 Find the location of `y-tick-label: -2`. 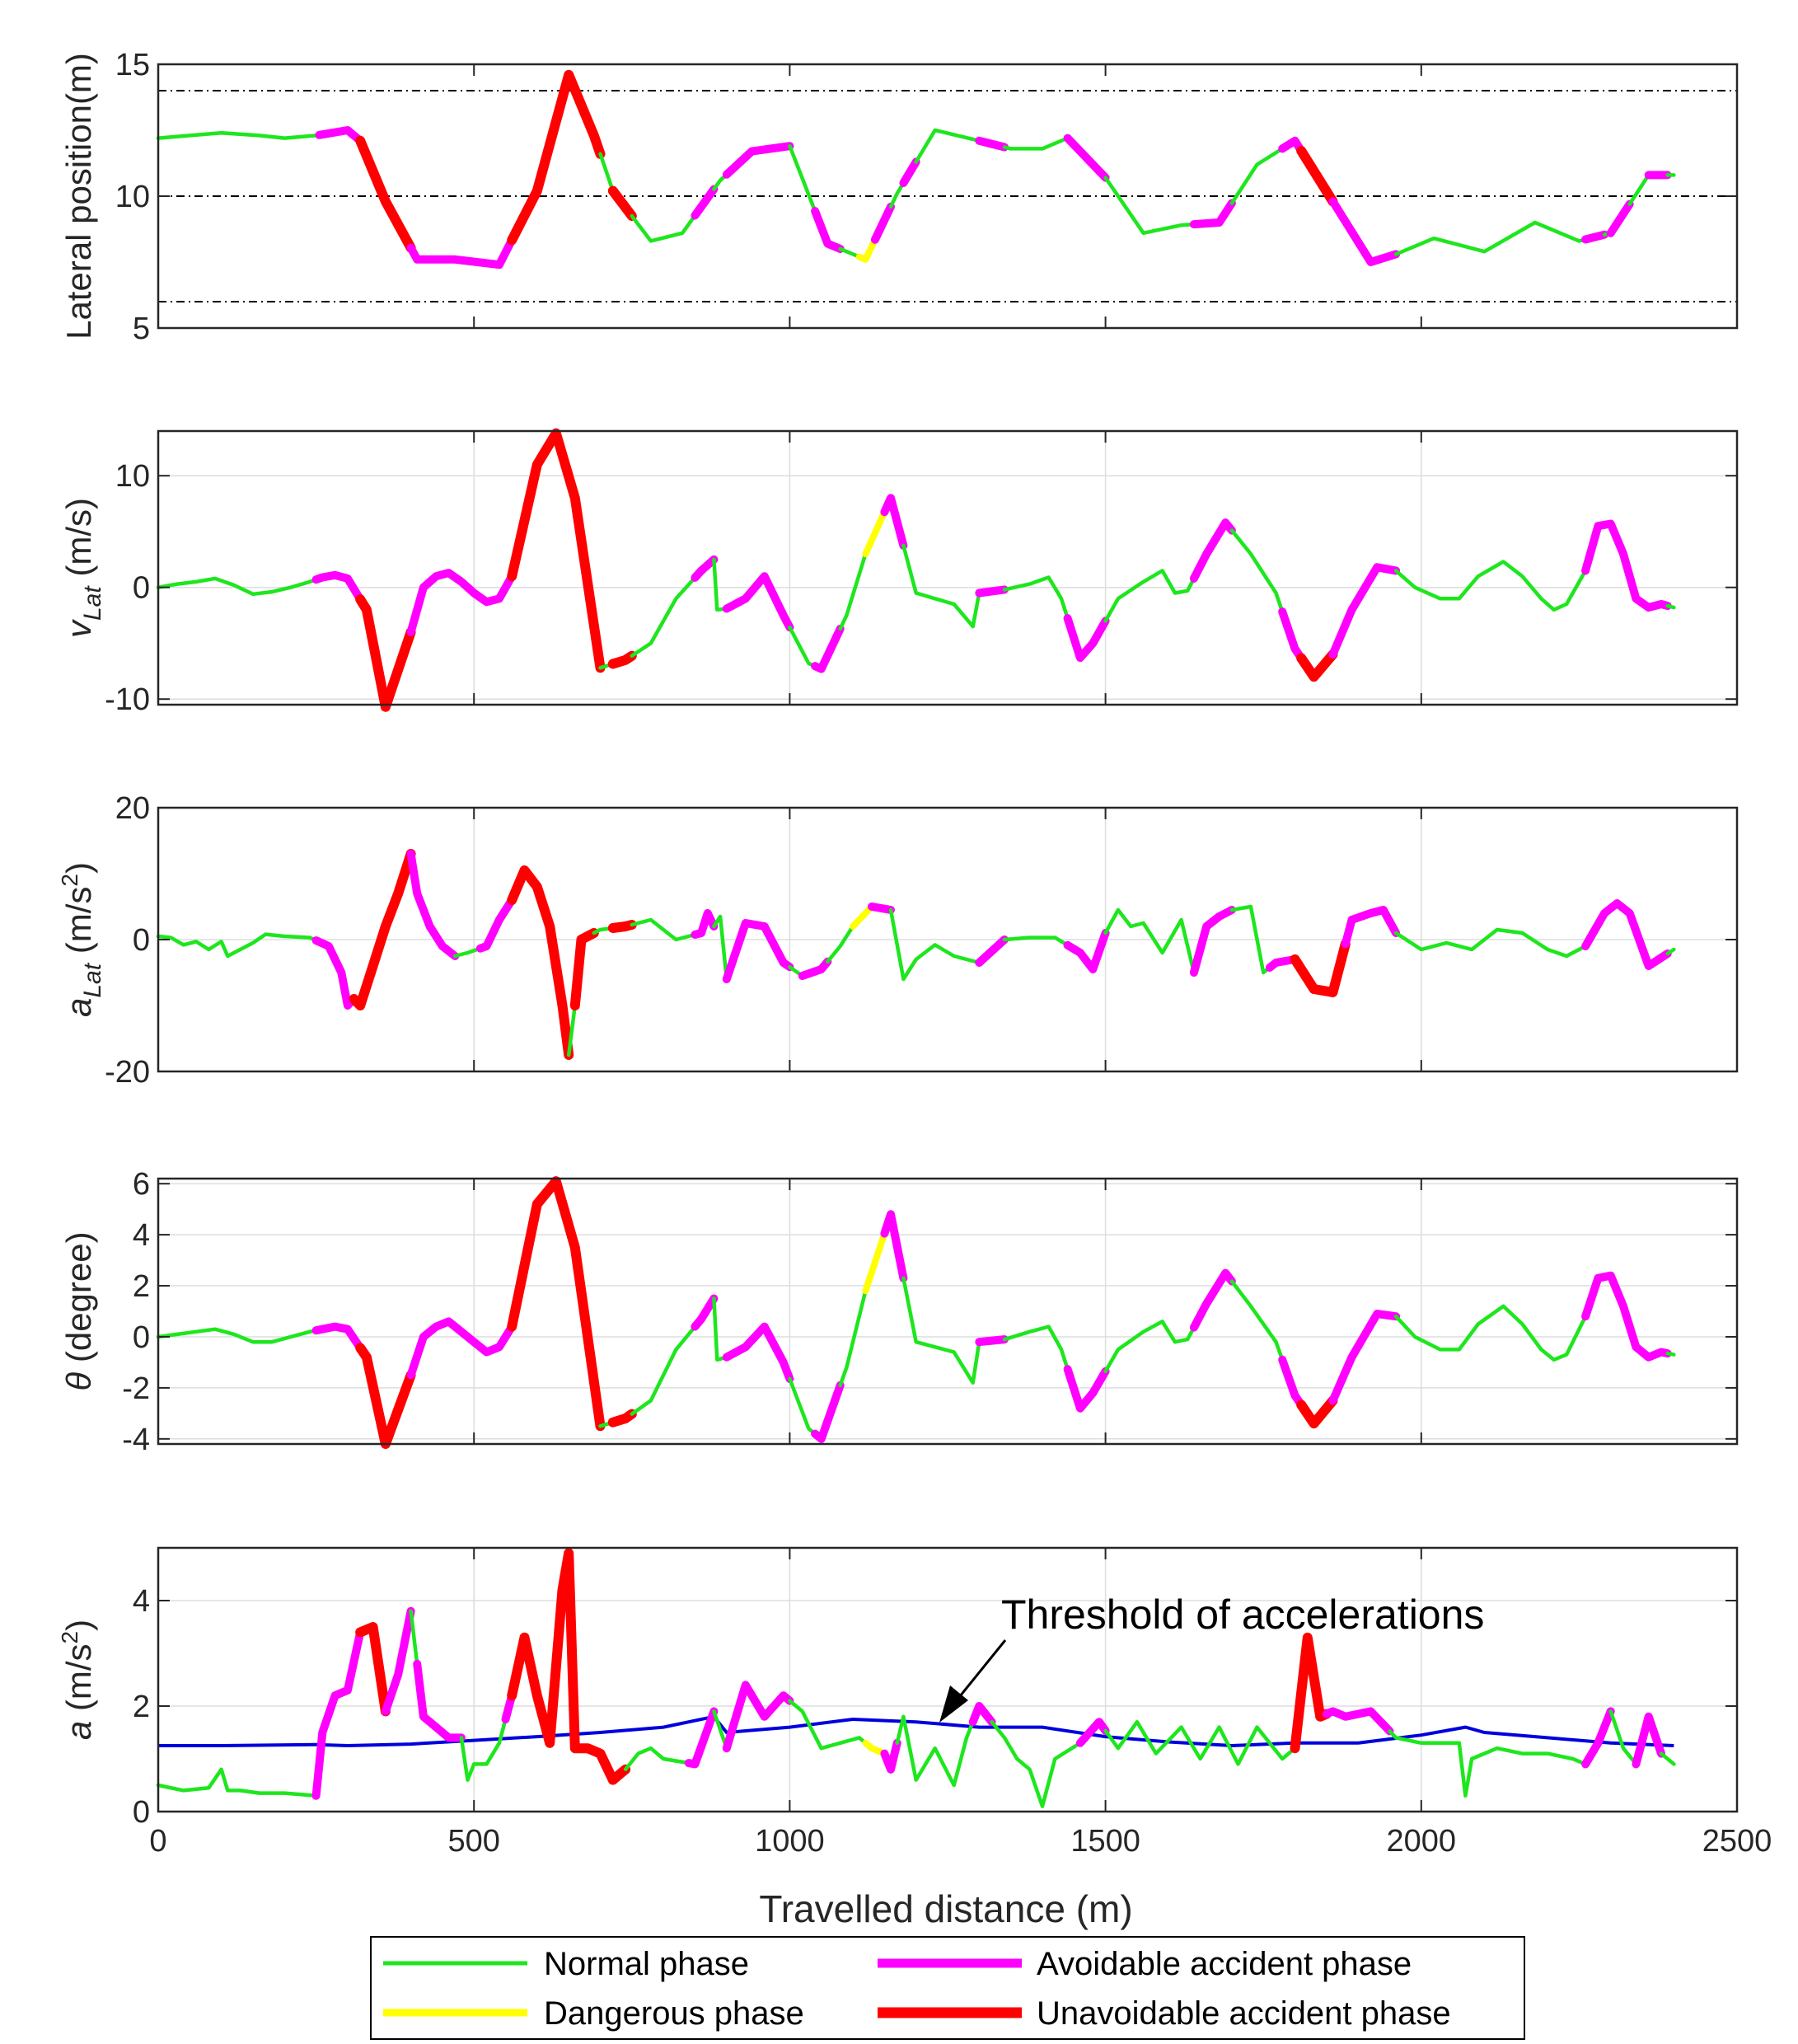

y-tick-label: -2 is located at coordinates (136, 1388).